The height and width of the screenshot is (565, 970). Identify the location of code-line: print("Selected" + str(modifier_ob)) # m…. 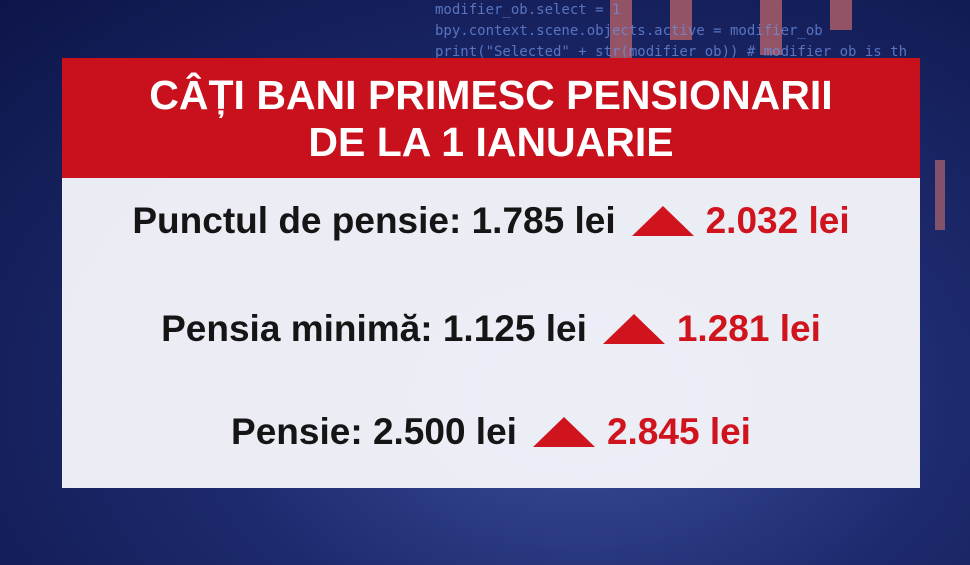
(671, 52).